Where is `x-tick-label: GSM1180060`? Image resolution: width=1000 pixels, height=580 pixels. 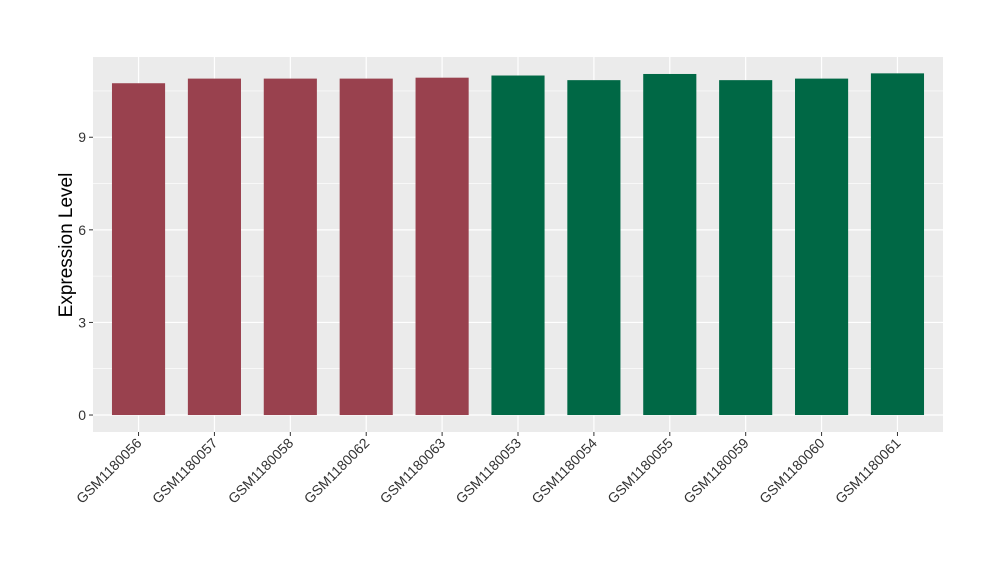
x-tick-label: GSM1180060 is located at coordinates (792, 471).